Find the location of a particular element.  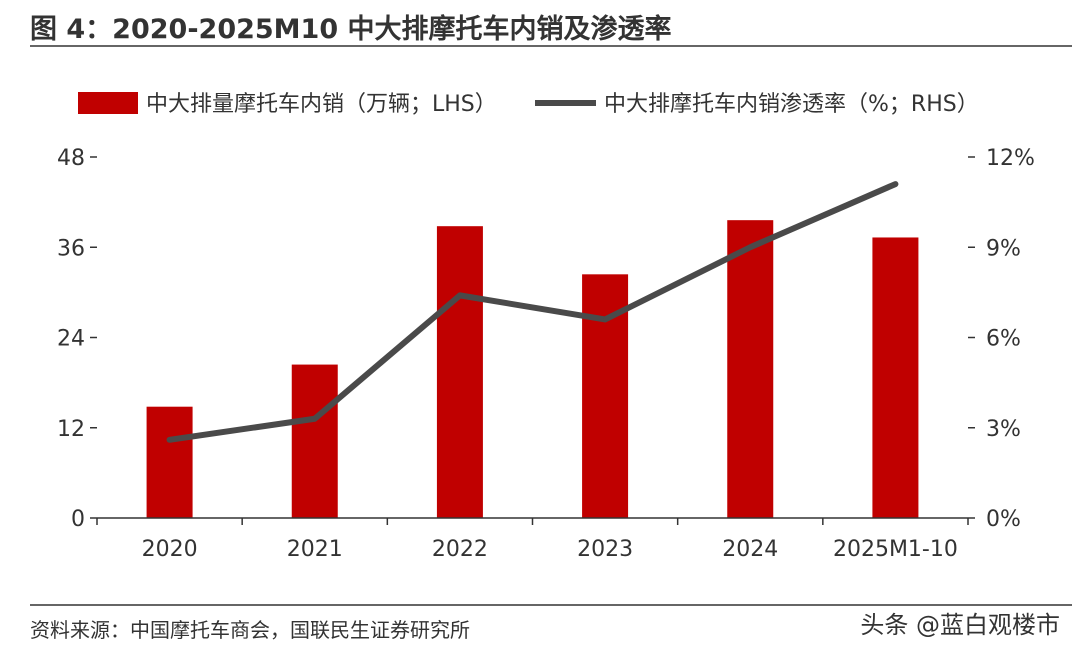

legend-line-label: 中大排摩托车内销渗透率（%；RHS） is located at coordinates (791, 104).